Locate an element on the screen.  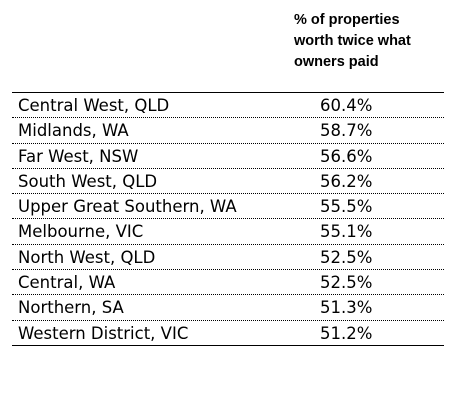
table-row: Central, WA 52.5% is located at coordinates (228, 283).